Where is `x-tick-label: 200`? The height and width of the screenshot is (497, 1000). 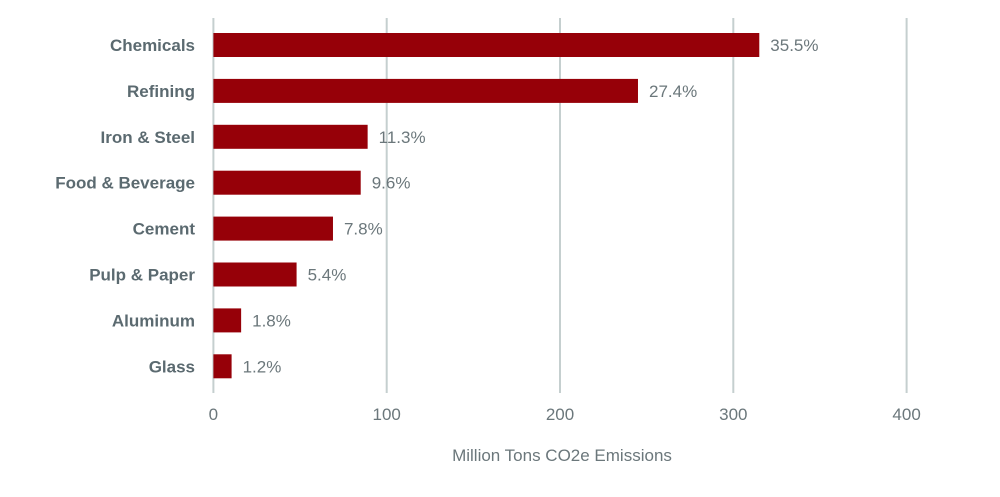 x-tick-label: 200 is located at coordinates (560, 414).